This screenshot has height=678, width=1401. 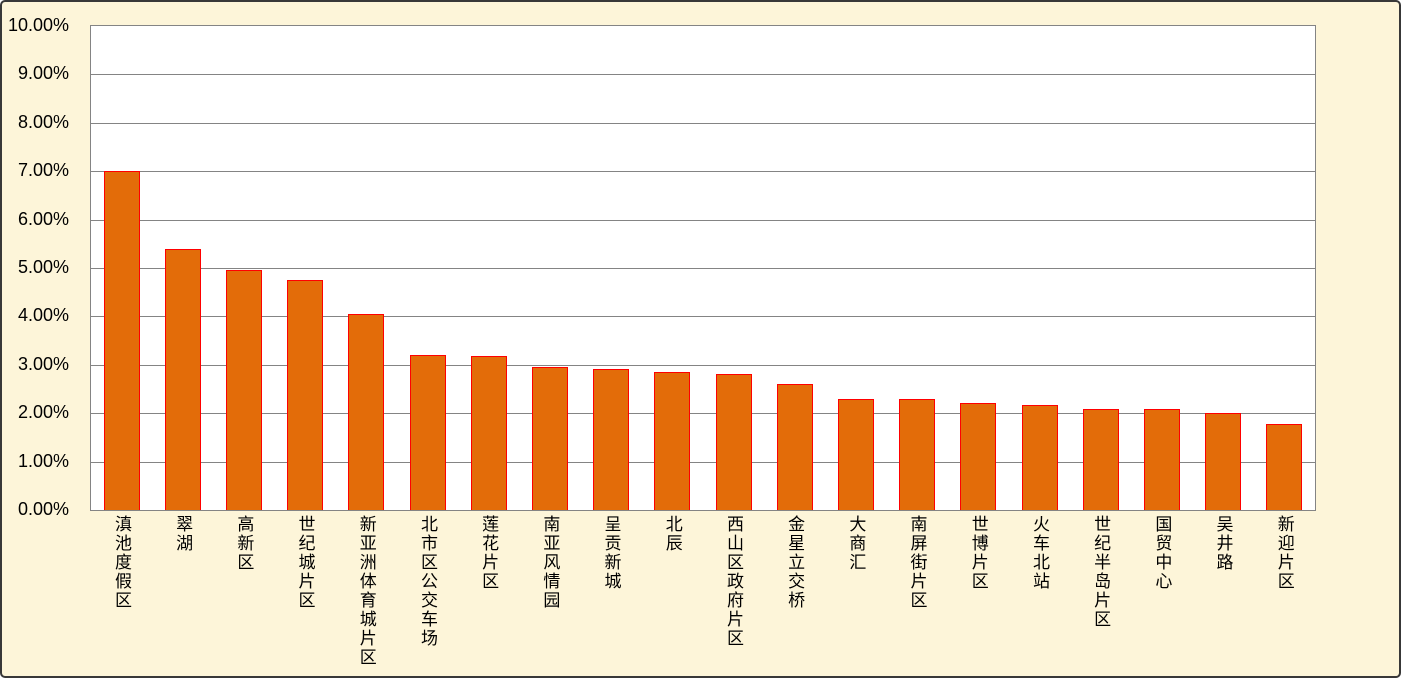 I want to click on x-category-label: 北辰, so click(x=671, y=534).